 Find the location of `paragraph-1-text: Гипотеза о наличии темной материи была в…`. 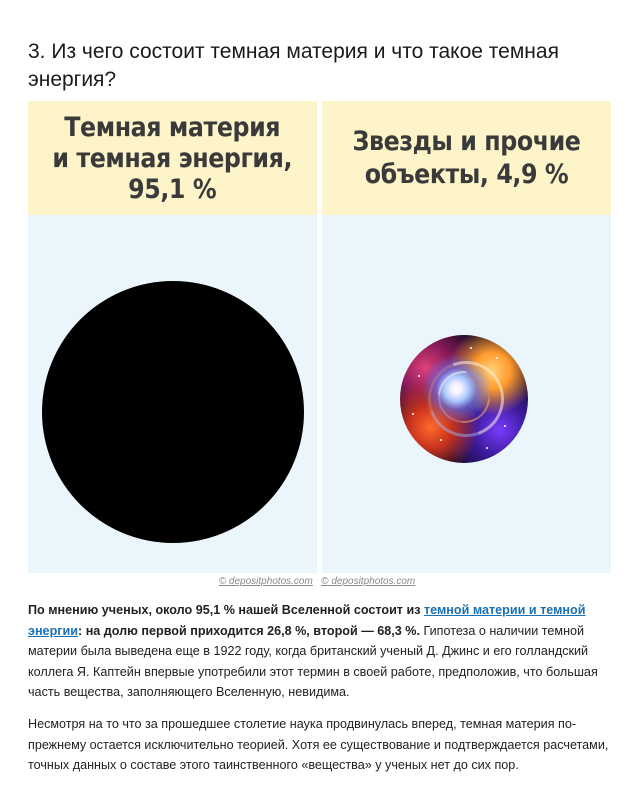

paragraph-1-text: Гипотеза о наличии темной материи была в… is located at coordinates (313, 661).